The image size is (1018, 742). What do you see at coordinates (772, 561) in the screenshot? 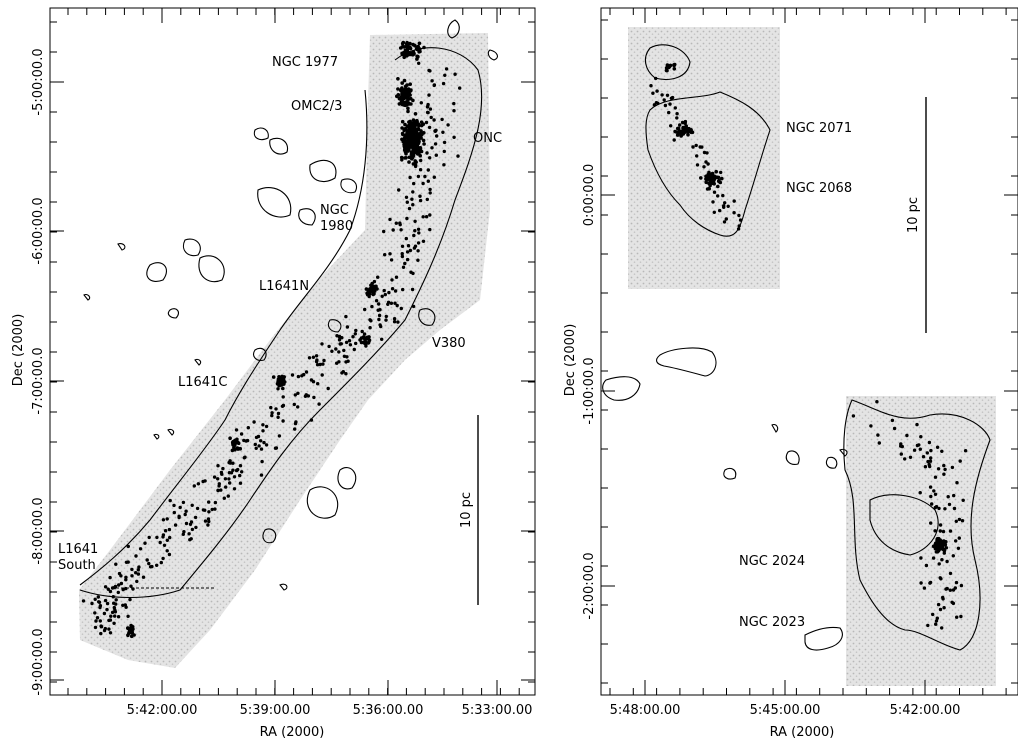
I see `label-ngc2024: NGC 2024` at bounding box center [772, 561].